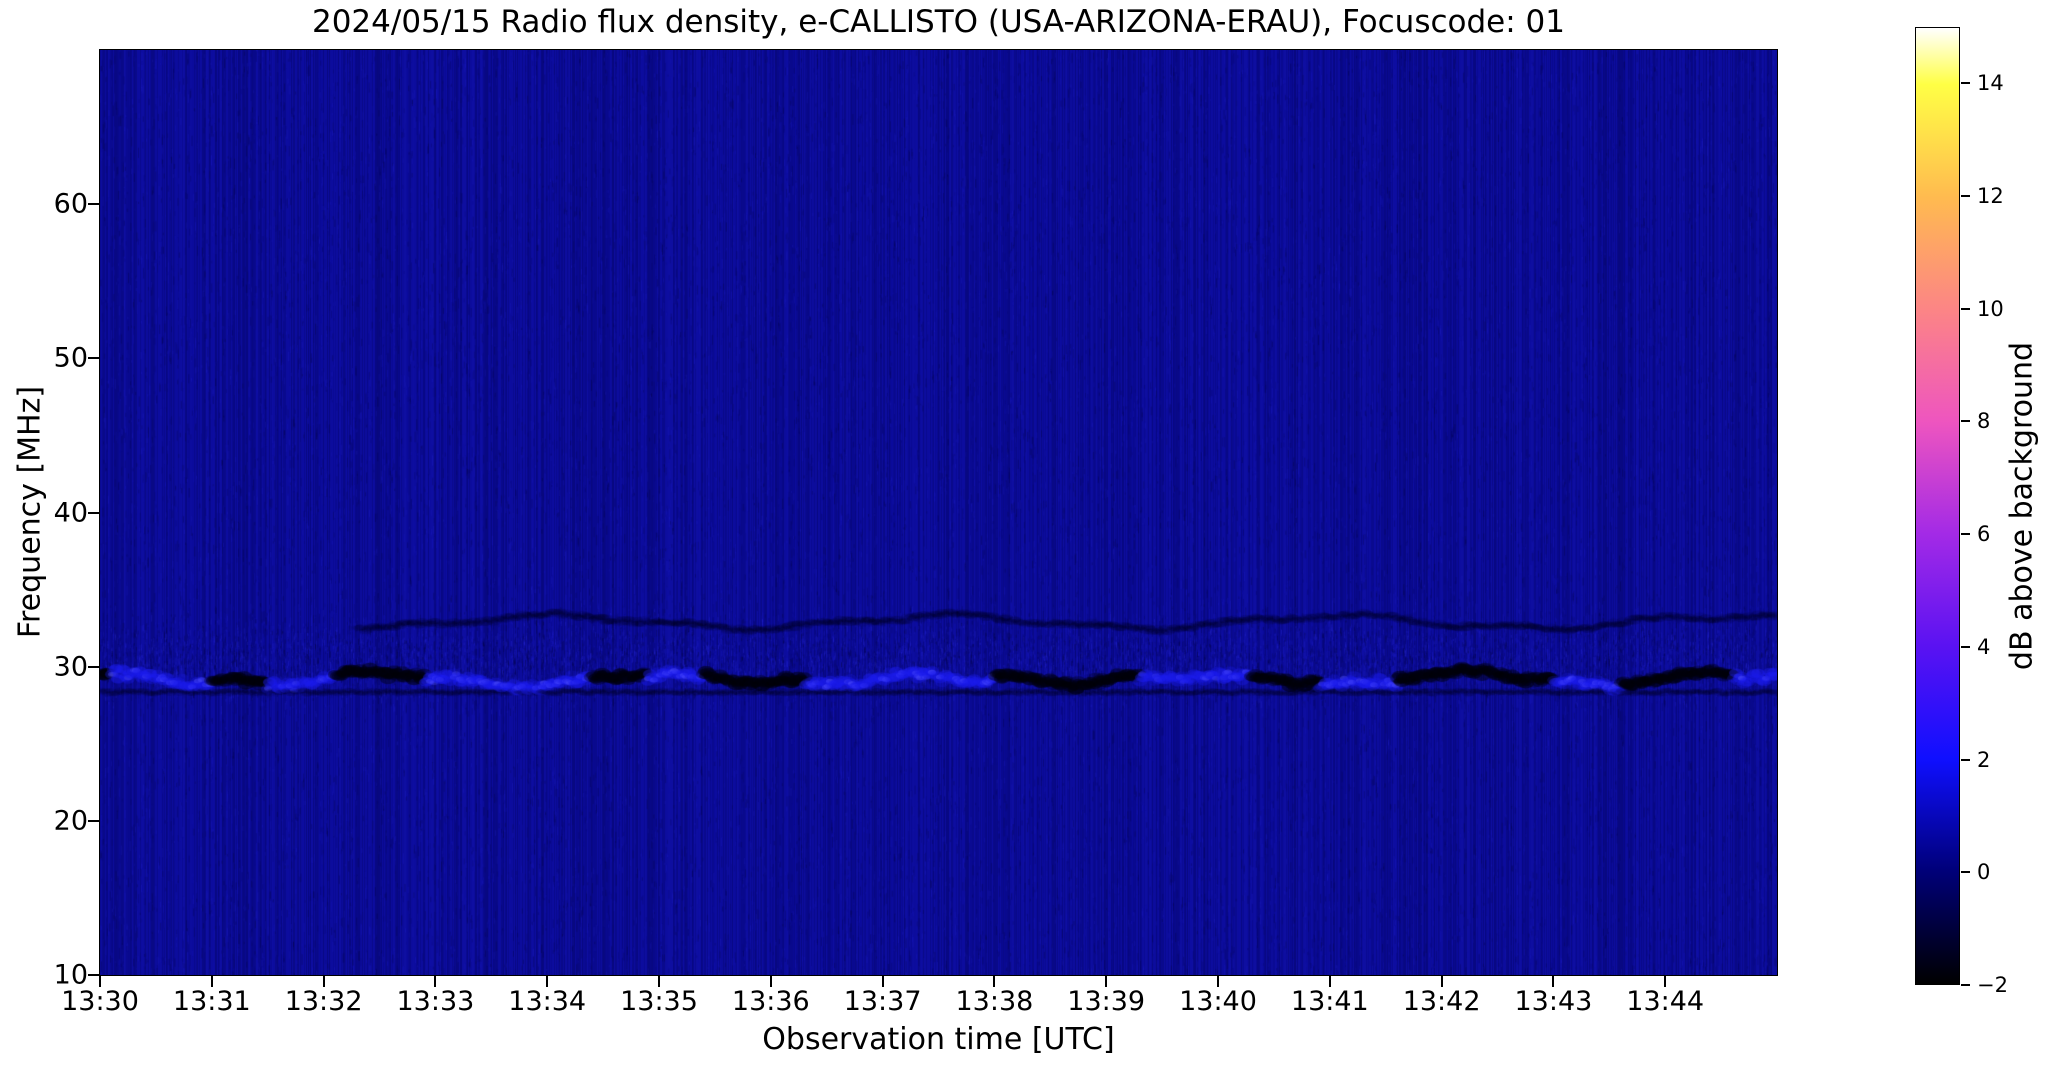 Image resolution: width=2047 pixels, height=1067 pixels. What do you see at coordinates (1984, 872) in the screenshot?
I see `colorbar-tick-label: 0` at bounding box center [1984, 872].